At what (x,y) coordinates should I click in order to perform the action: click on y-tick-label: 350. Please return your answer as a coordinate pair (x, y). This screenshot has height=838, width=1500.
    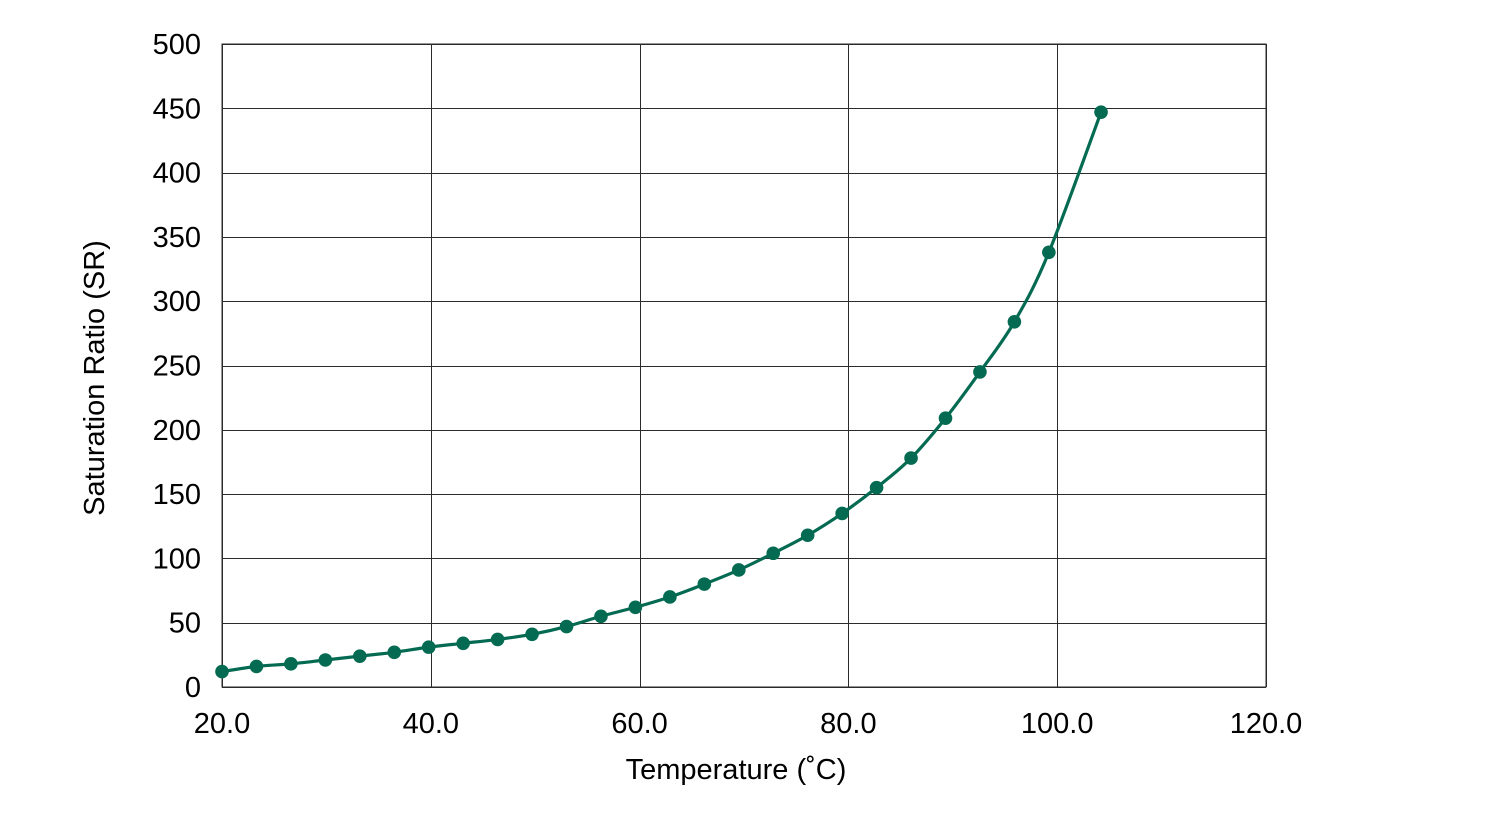
    Looking at the image, I should click on (177, 238).